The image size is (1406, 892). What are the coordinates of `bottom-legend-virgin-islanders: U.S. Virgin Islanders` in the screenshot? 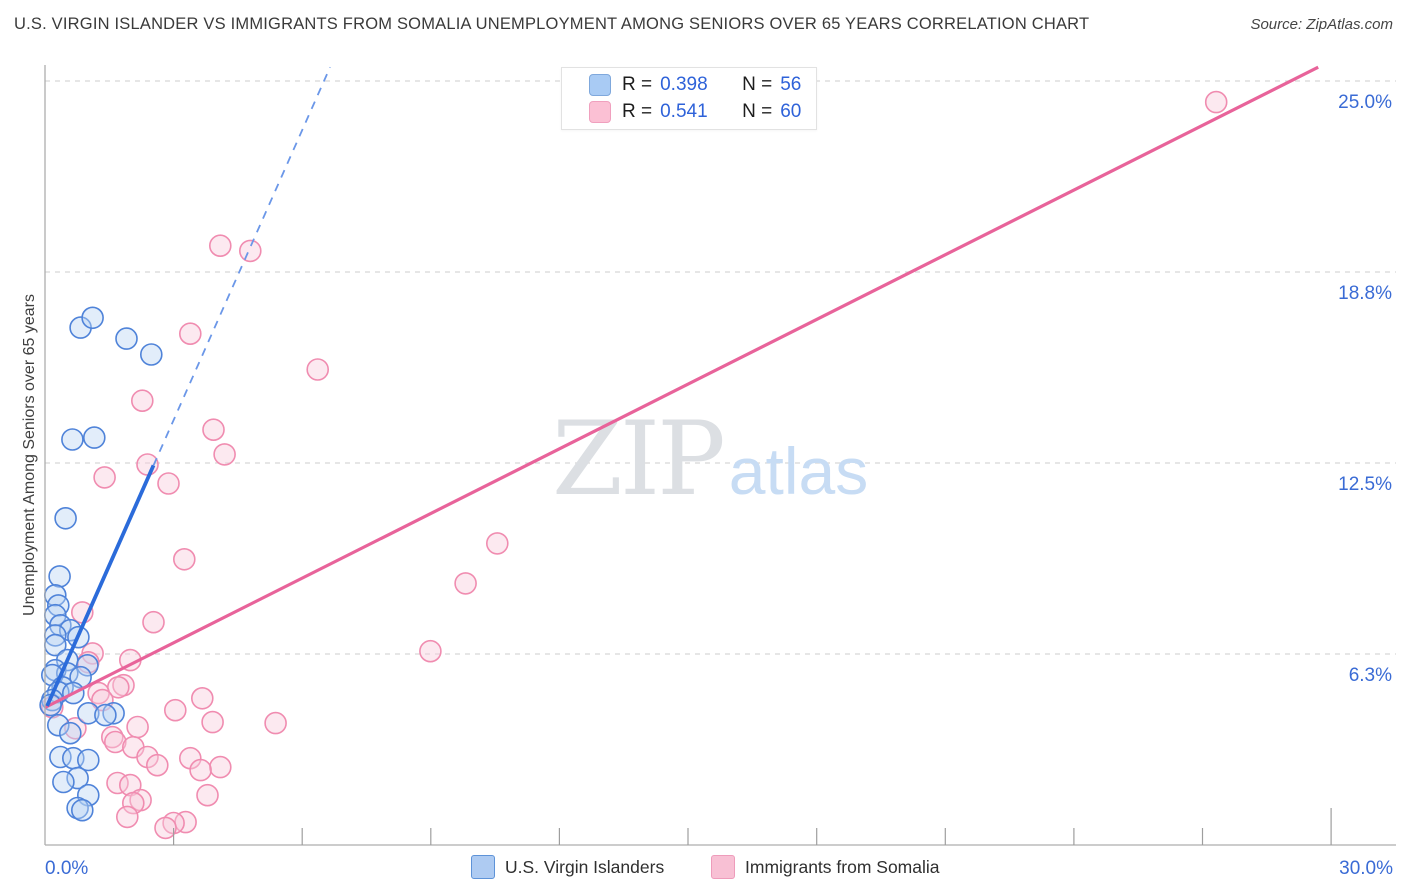 It's located at (567, 867).